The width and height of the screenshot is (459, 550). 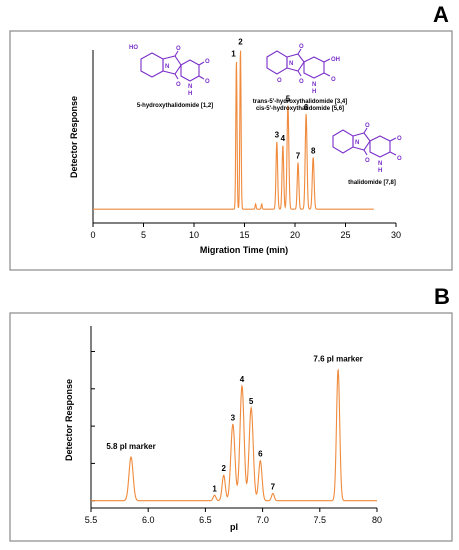 What do you see at coordinates (337, 359) in the screenshot?
I see `panel-b-peak-label: 7.6 pI marker` at bounding box center [337, 359].